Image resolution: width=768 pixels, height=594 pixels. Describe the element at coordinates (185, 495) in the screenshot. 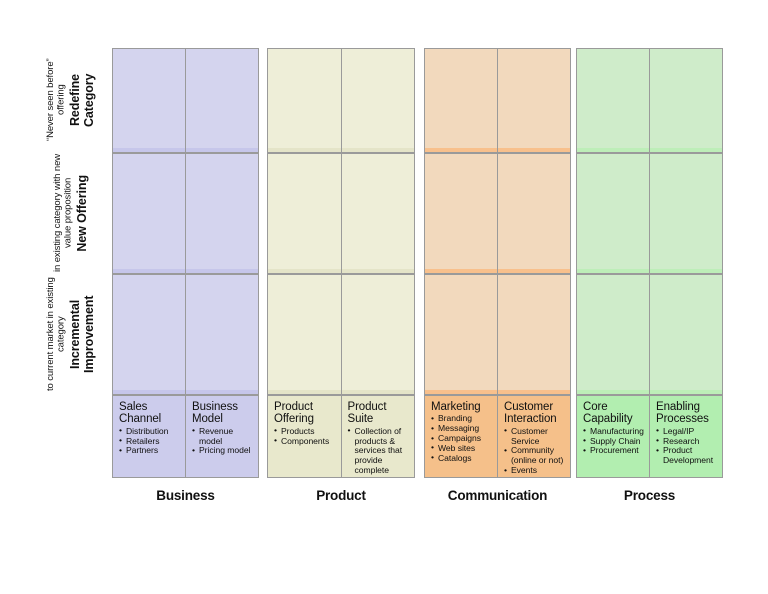

I see `caption-business: Business` at that location.